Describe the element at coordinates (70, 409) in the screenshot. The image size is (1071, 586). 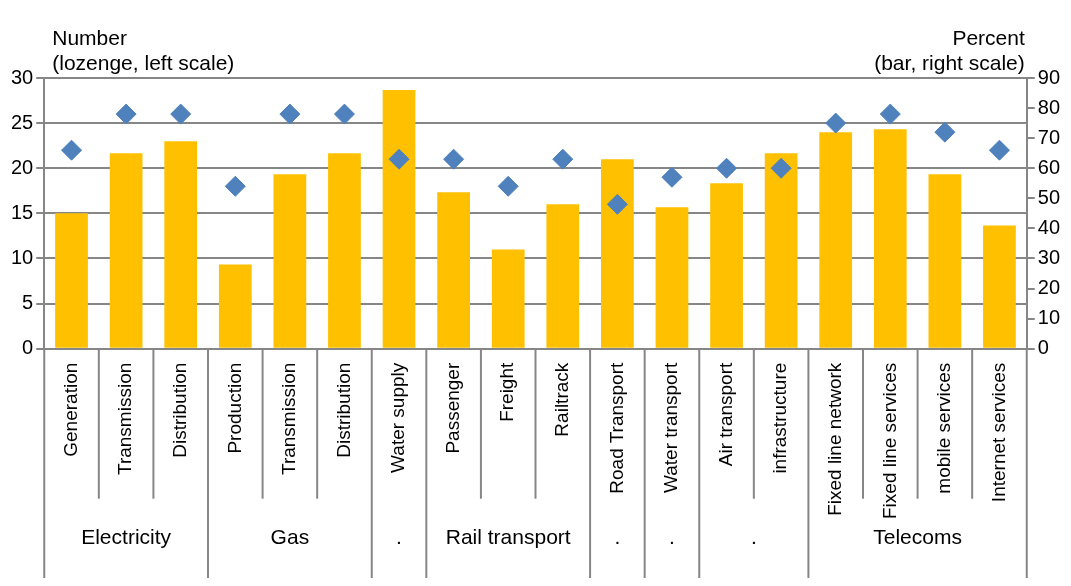
I see `x-tick-label: Generation` at that location.